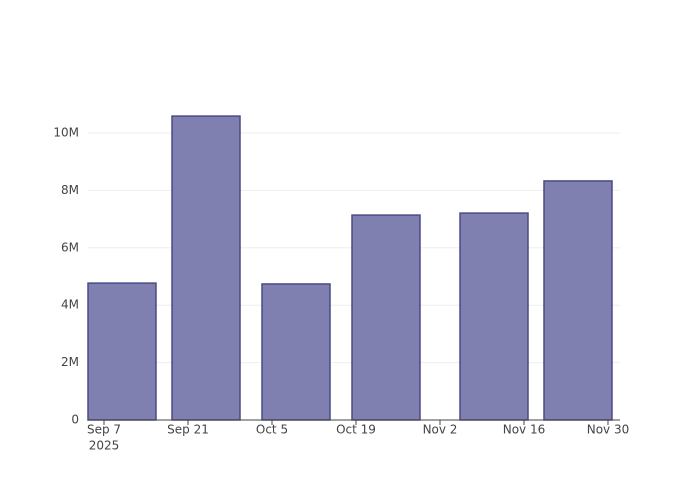  What do you see at coordinates (104, 446) in the screenshot?
I see `x-tick-year: 2025` at bounding box center [104, 446].